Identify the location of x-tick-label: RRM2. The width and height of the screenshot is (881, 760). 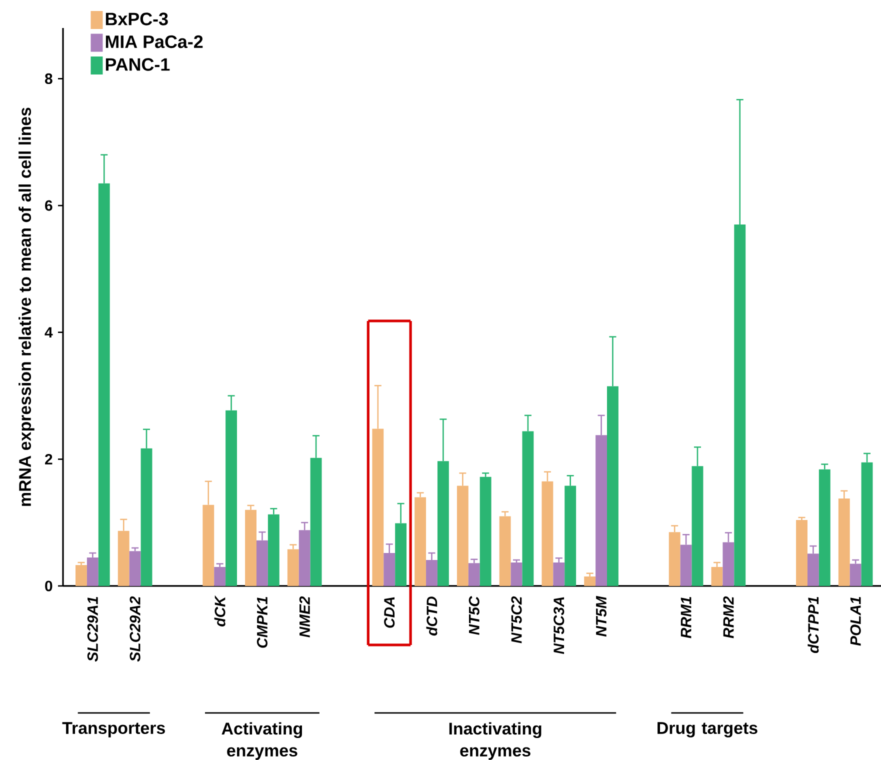
(728, 617).